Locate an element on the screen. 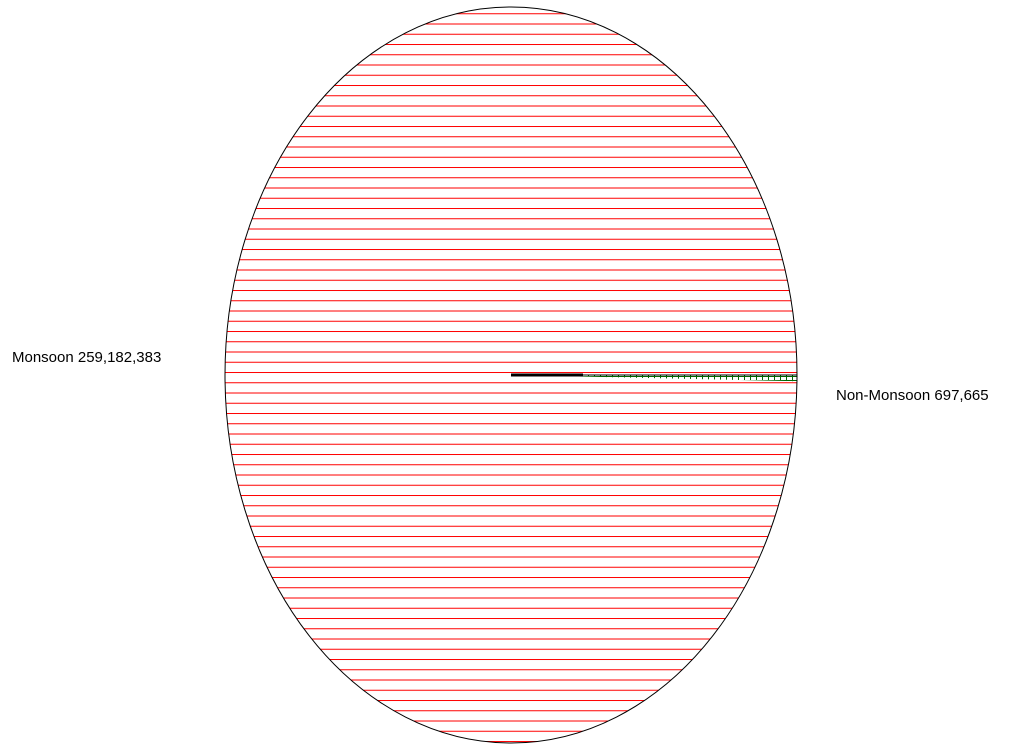  pie-slice-non-monsoon is located at coordinates (654, 378).